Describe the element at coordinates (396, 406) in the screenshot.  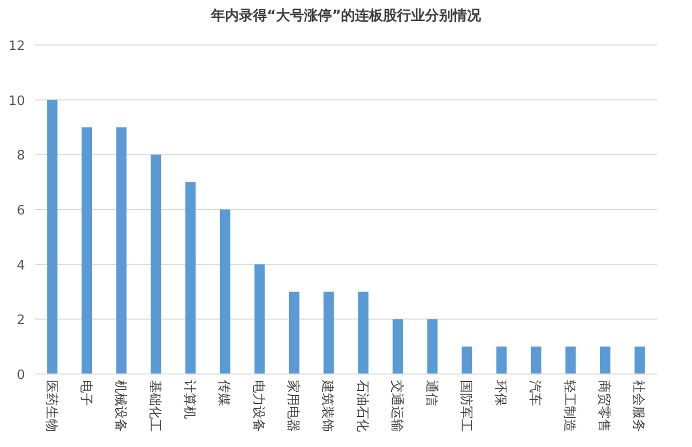
I see `x-tick-label: 交通运输` at that location.